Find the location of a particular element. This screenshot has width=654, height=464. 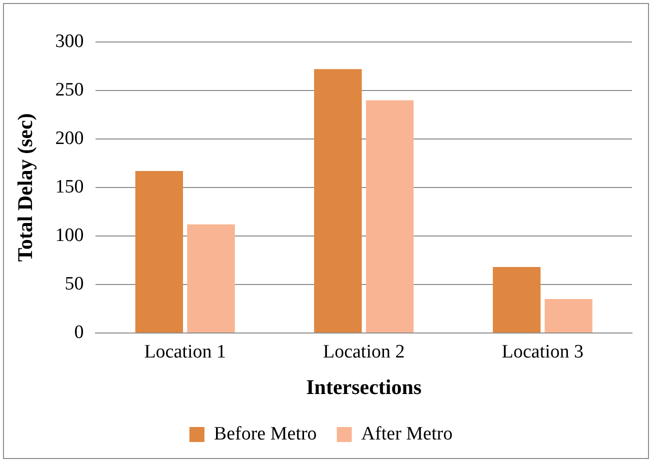

legend-label: Before Metro is located at coordinates (265, 433).